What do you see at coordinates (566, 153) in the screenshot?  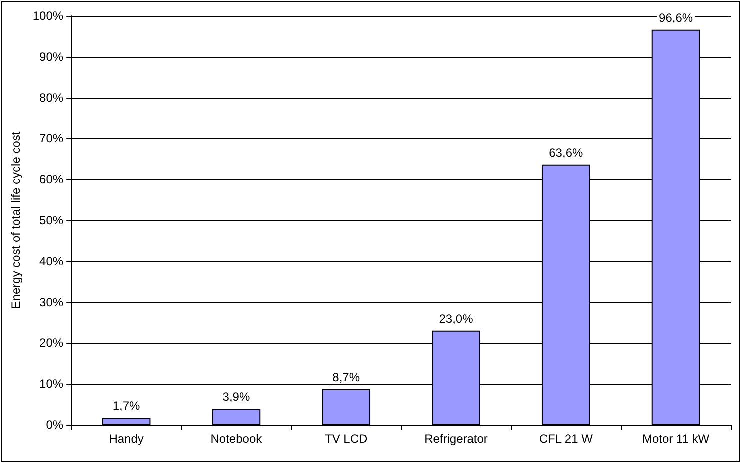 I see `data-label: 63,6%` at bounding box center [566, 153].